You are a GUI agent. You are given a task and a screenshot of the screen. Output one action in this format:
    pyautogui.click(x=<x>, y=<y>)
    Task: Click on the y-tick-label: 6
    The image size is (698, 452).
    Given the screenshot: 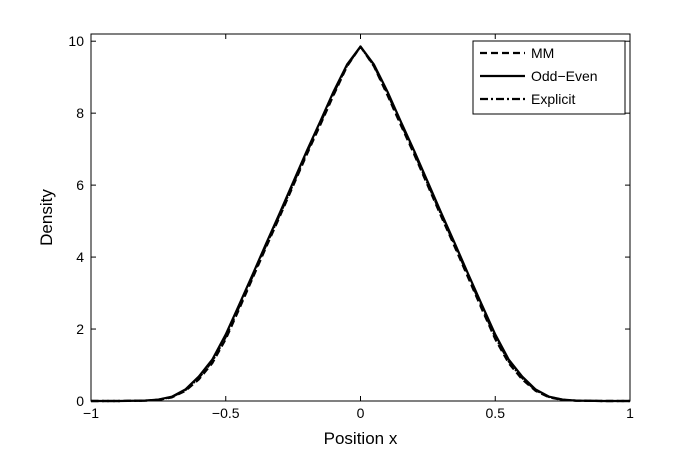 What is the action you would take?
    pyautogui.click(x=80, y=185)
    